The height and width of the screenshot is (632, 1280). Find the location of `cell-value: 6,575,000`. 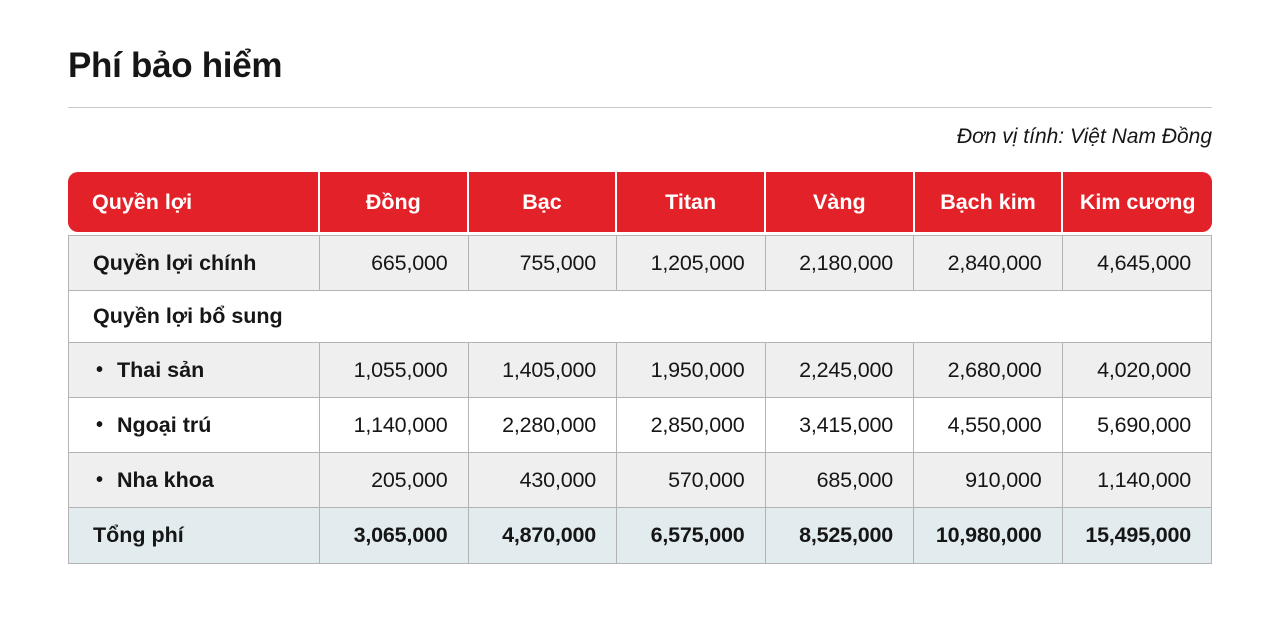

cell-value: 6,575,000 is located at coordinates (691, 536).